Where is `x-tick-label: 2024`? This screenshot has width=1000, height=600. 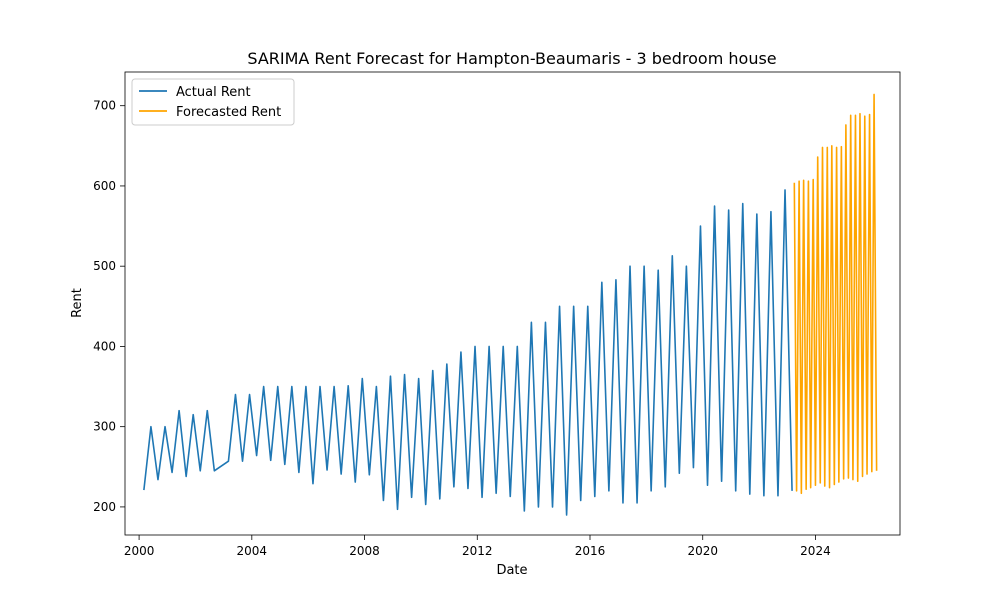 x-tick-label: 2024 is located at coordinates (815, 551).